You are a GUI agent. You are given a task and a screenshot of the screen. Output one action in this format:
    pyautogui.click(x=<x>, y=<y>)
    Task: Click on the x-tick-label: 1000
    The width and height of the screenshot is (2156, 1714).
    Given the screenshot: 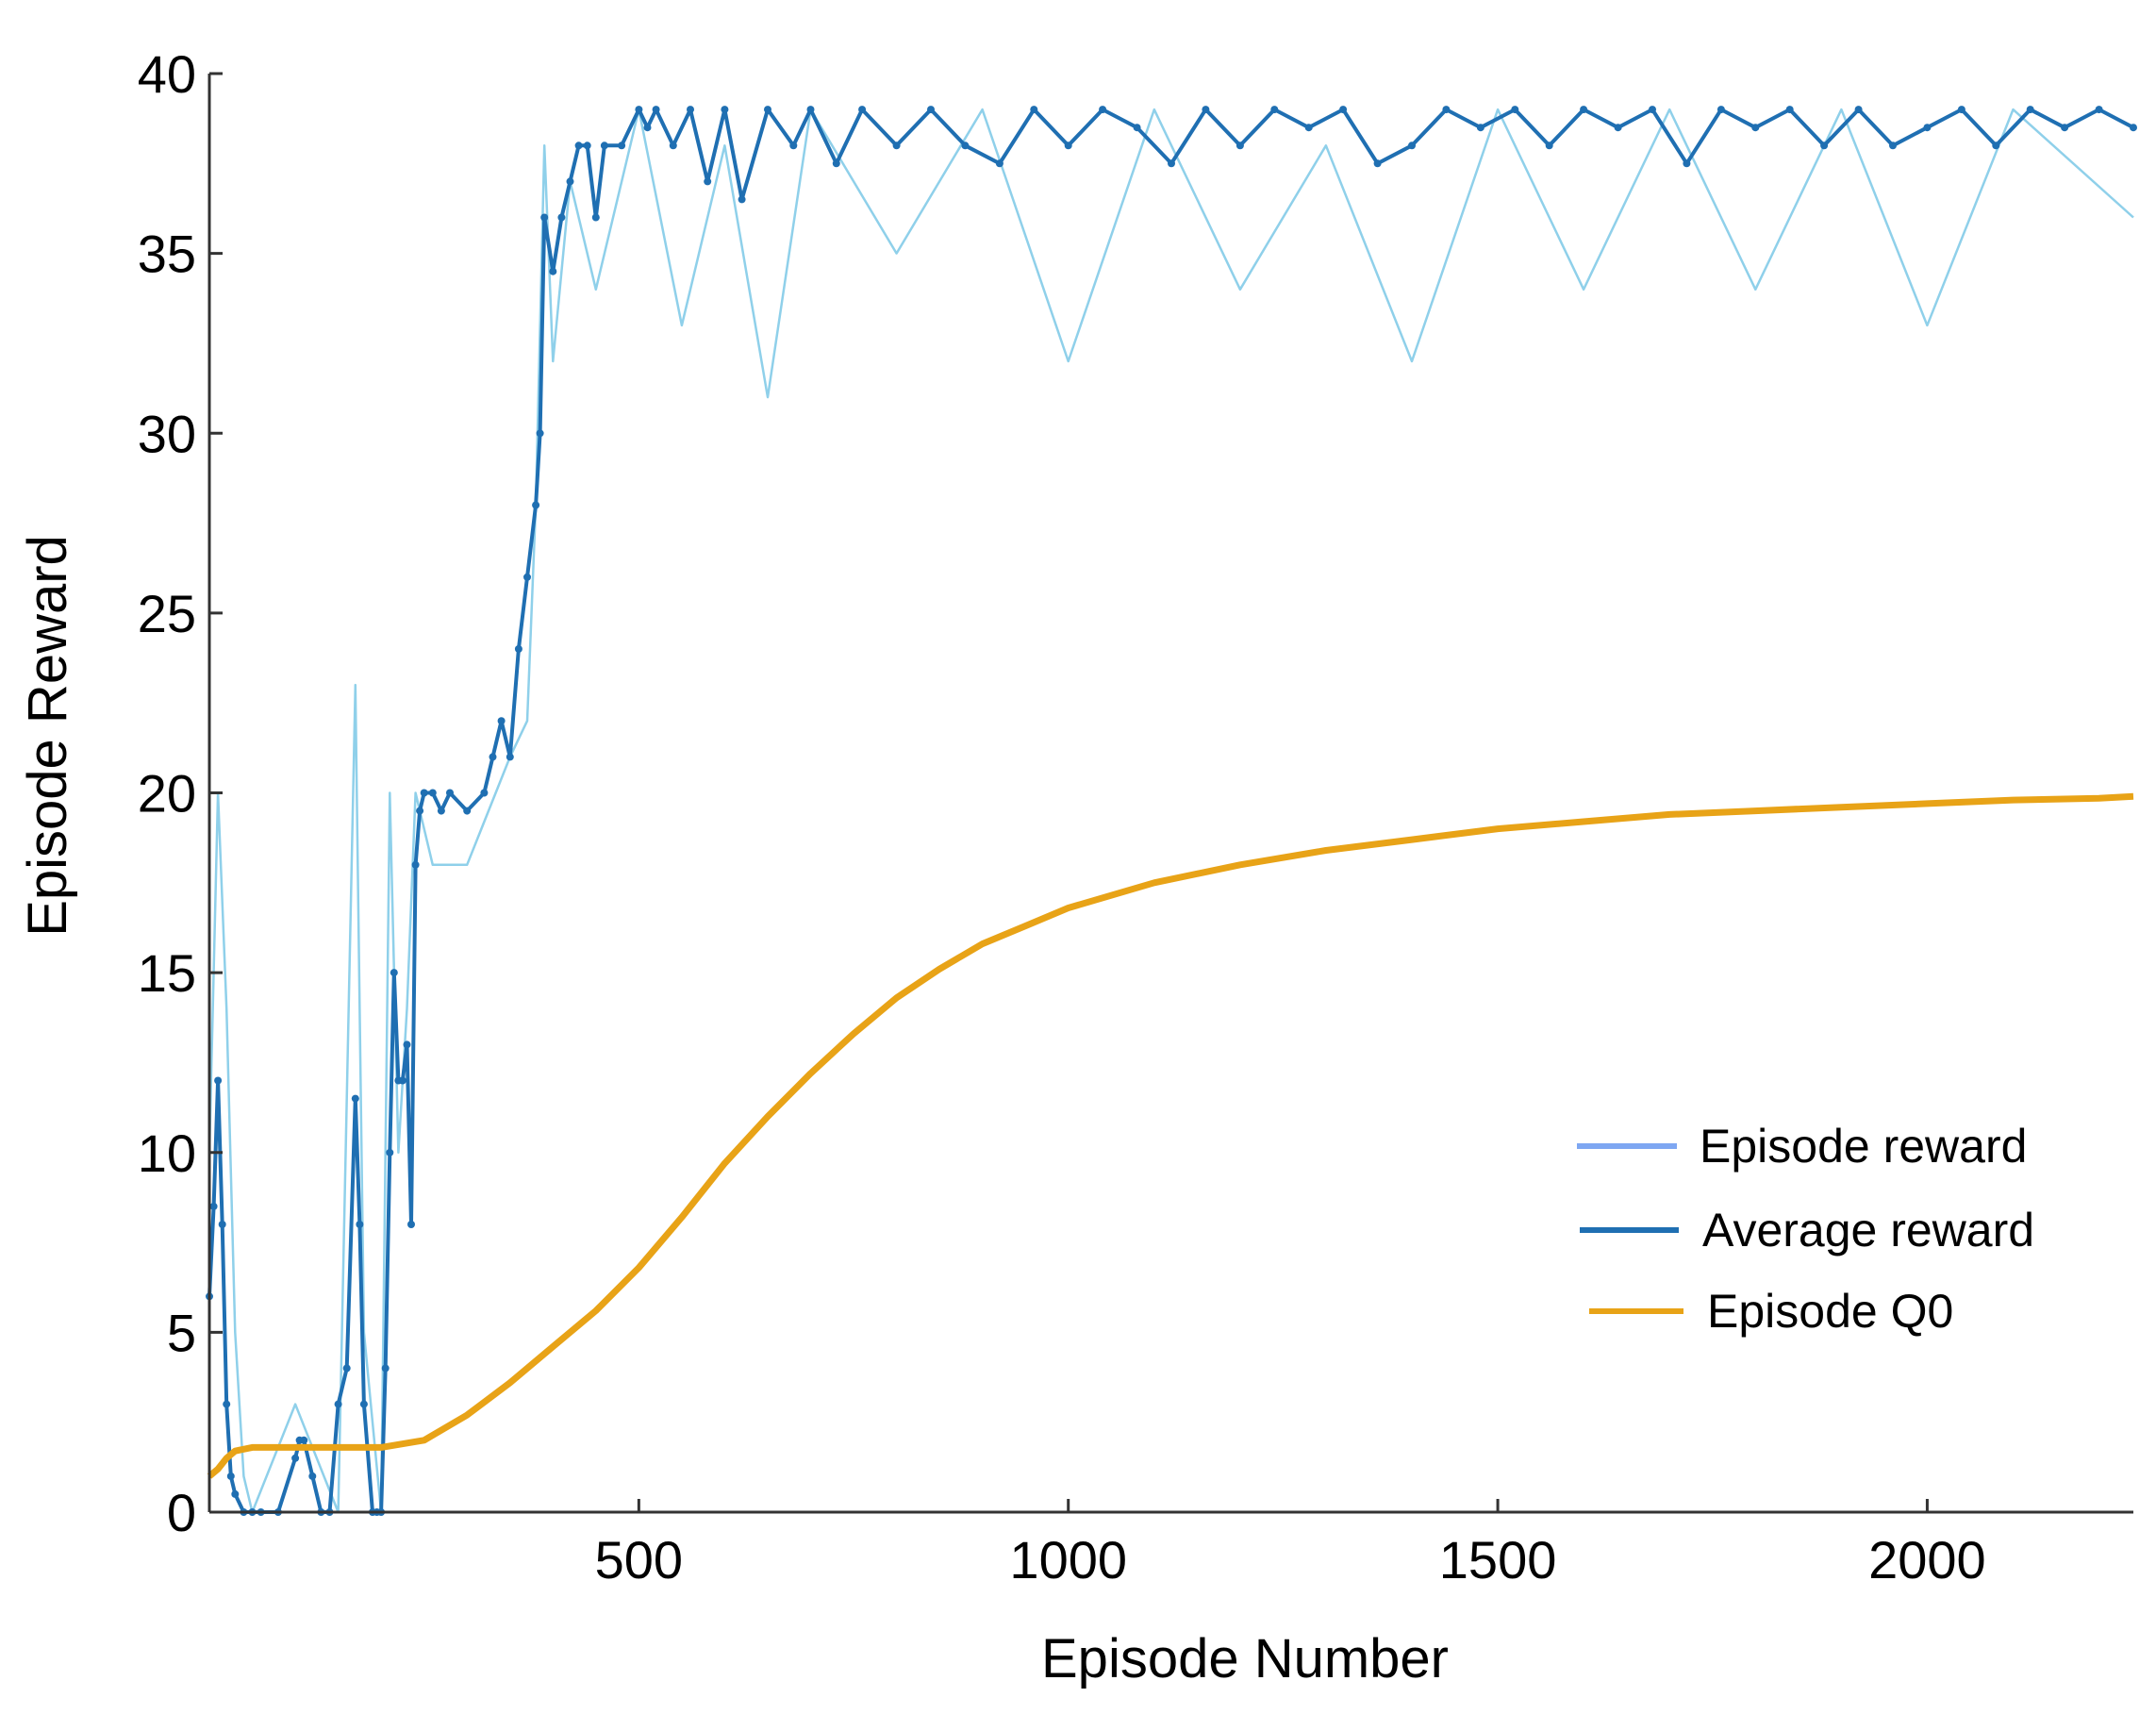 What is the action you would take?
    pyautogui.click(x=1068, y=1559)
    